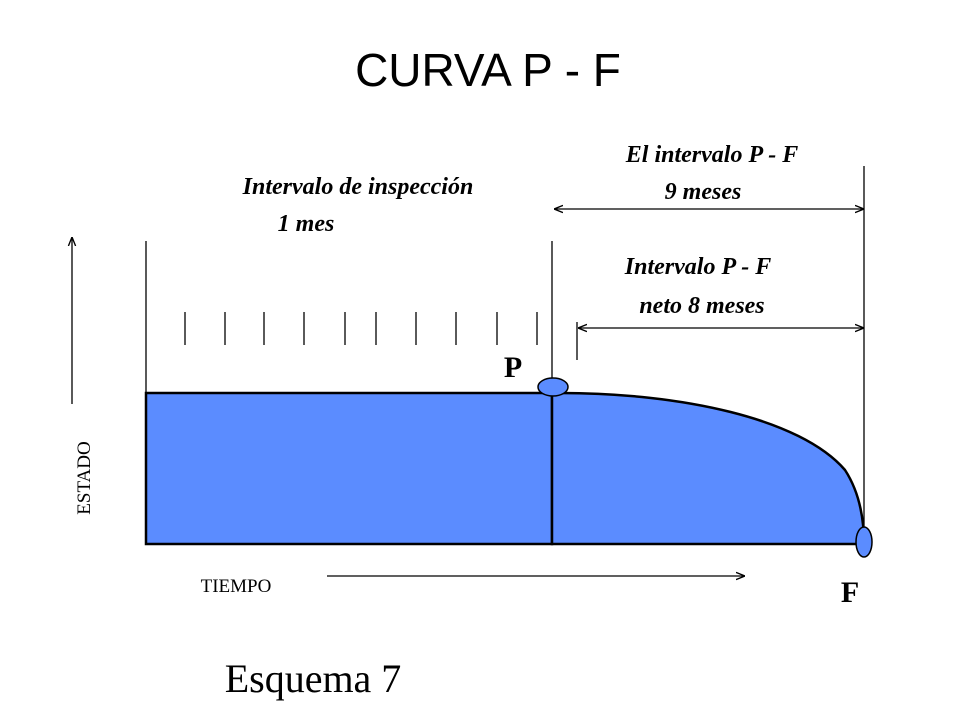 This screenshot has height=720, width=960. I want to click on inspection-interval-label: Intervalo de inspección, so click(358, 187).